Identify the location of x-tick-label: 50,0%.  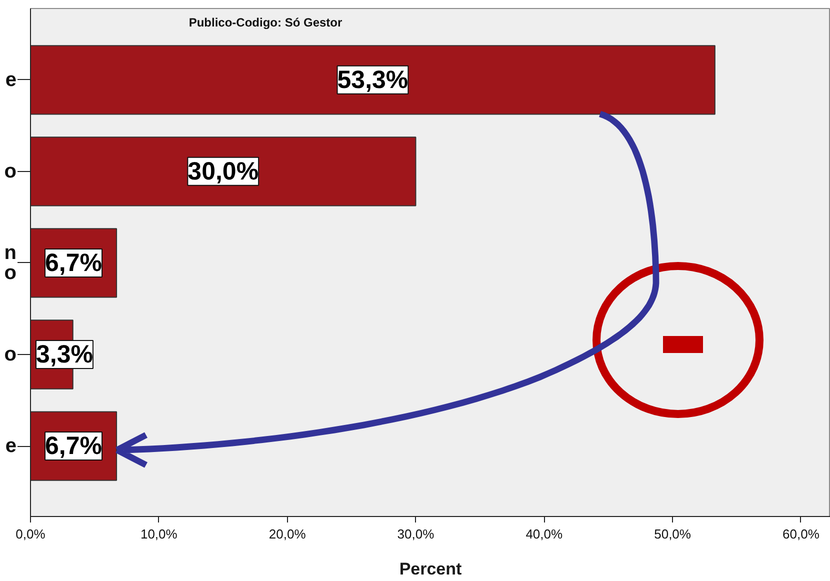
(673, 534).